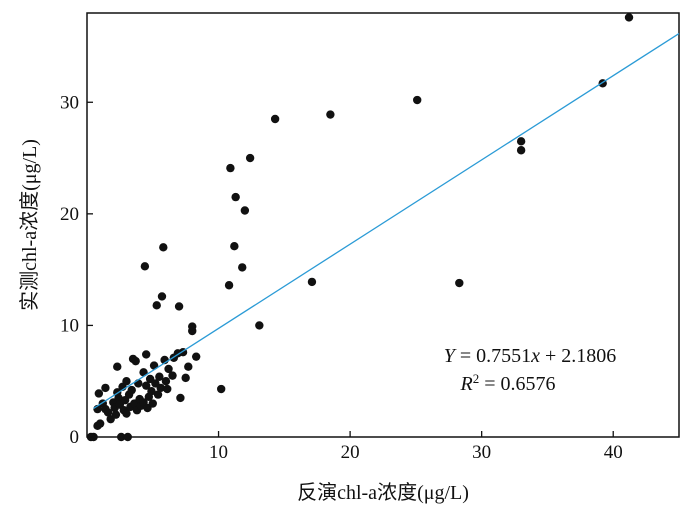 The height and width of the screenshot is (509, 697). I want to click on x-tick-label: 30, so click(481, 452).